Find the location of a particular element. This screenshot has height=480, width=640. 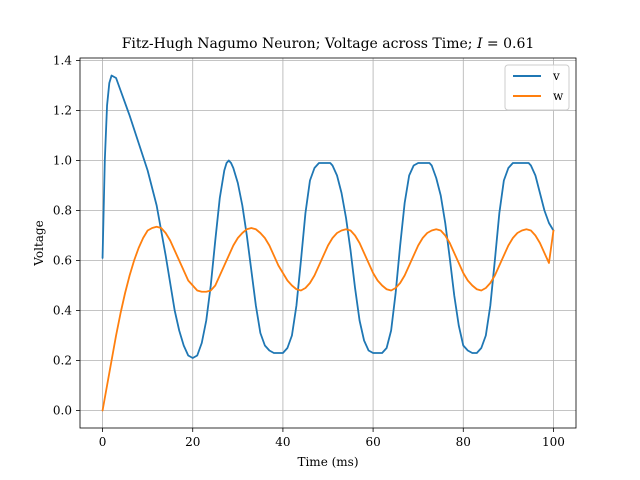

y-tick-label: 1.0 is located at coordinates (62, 161).